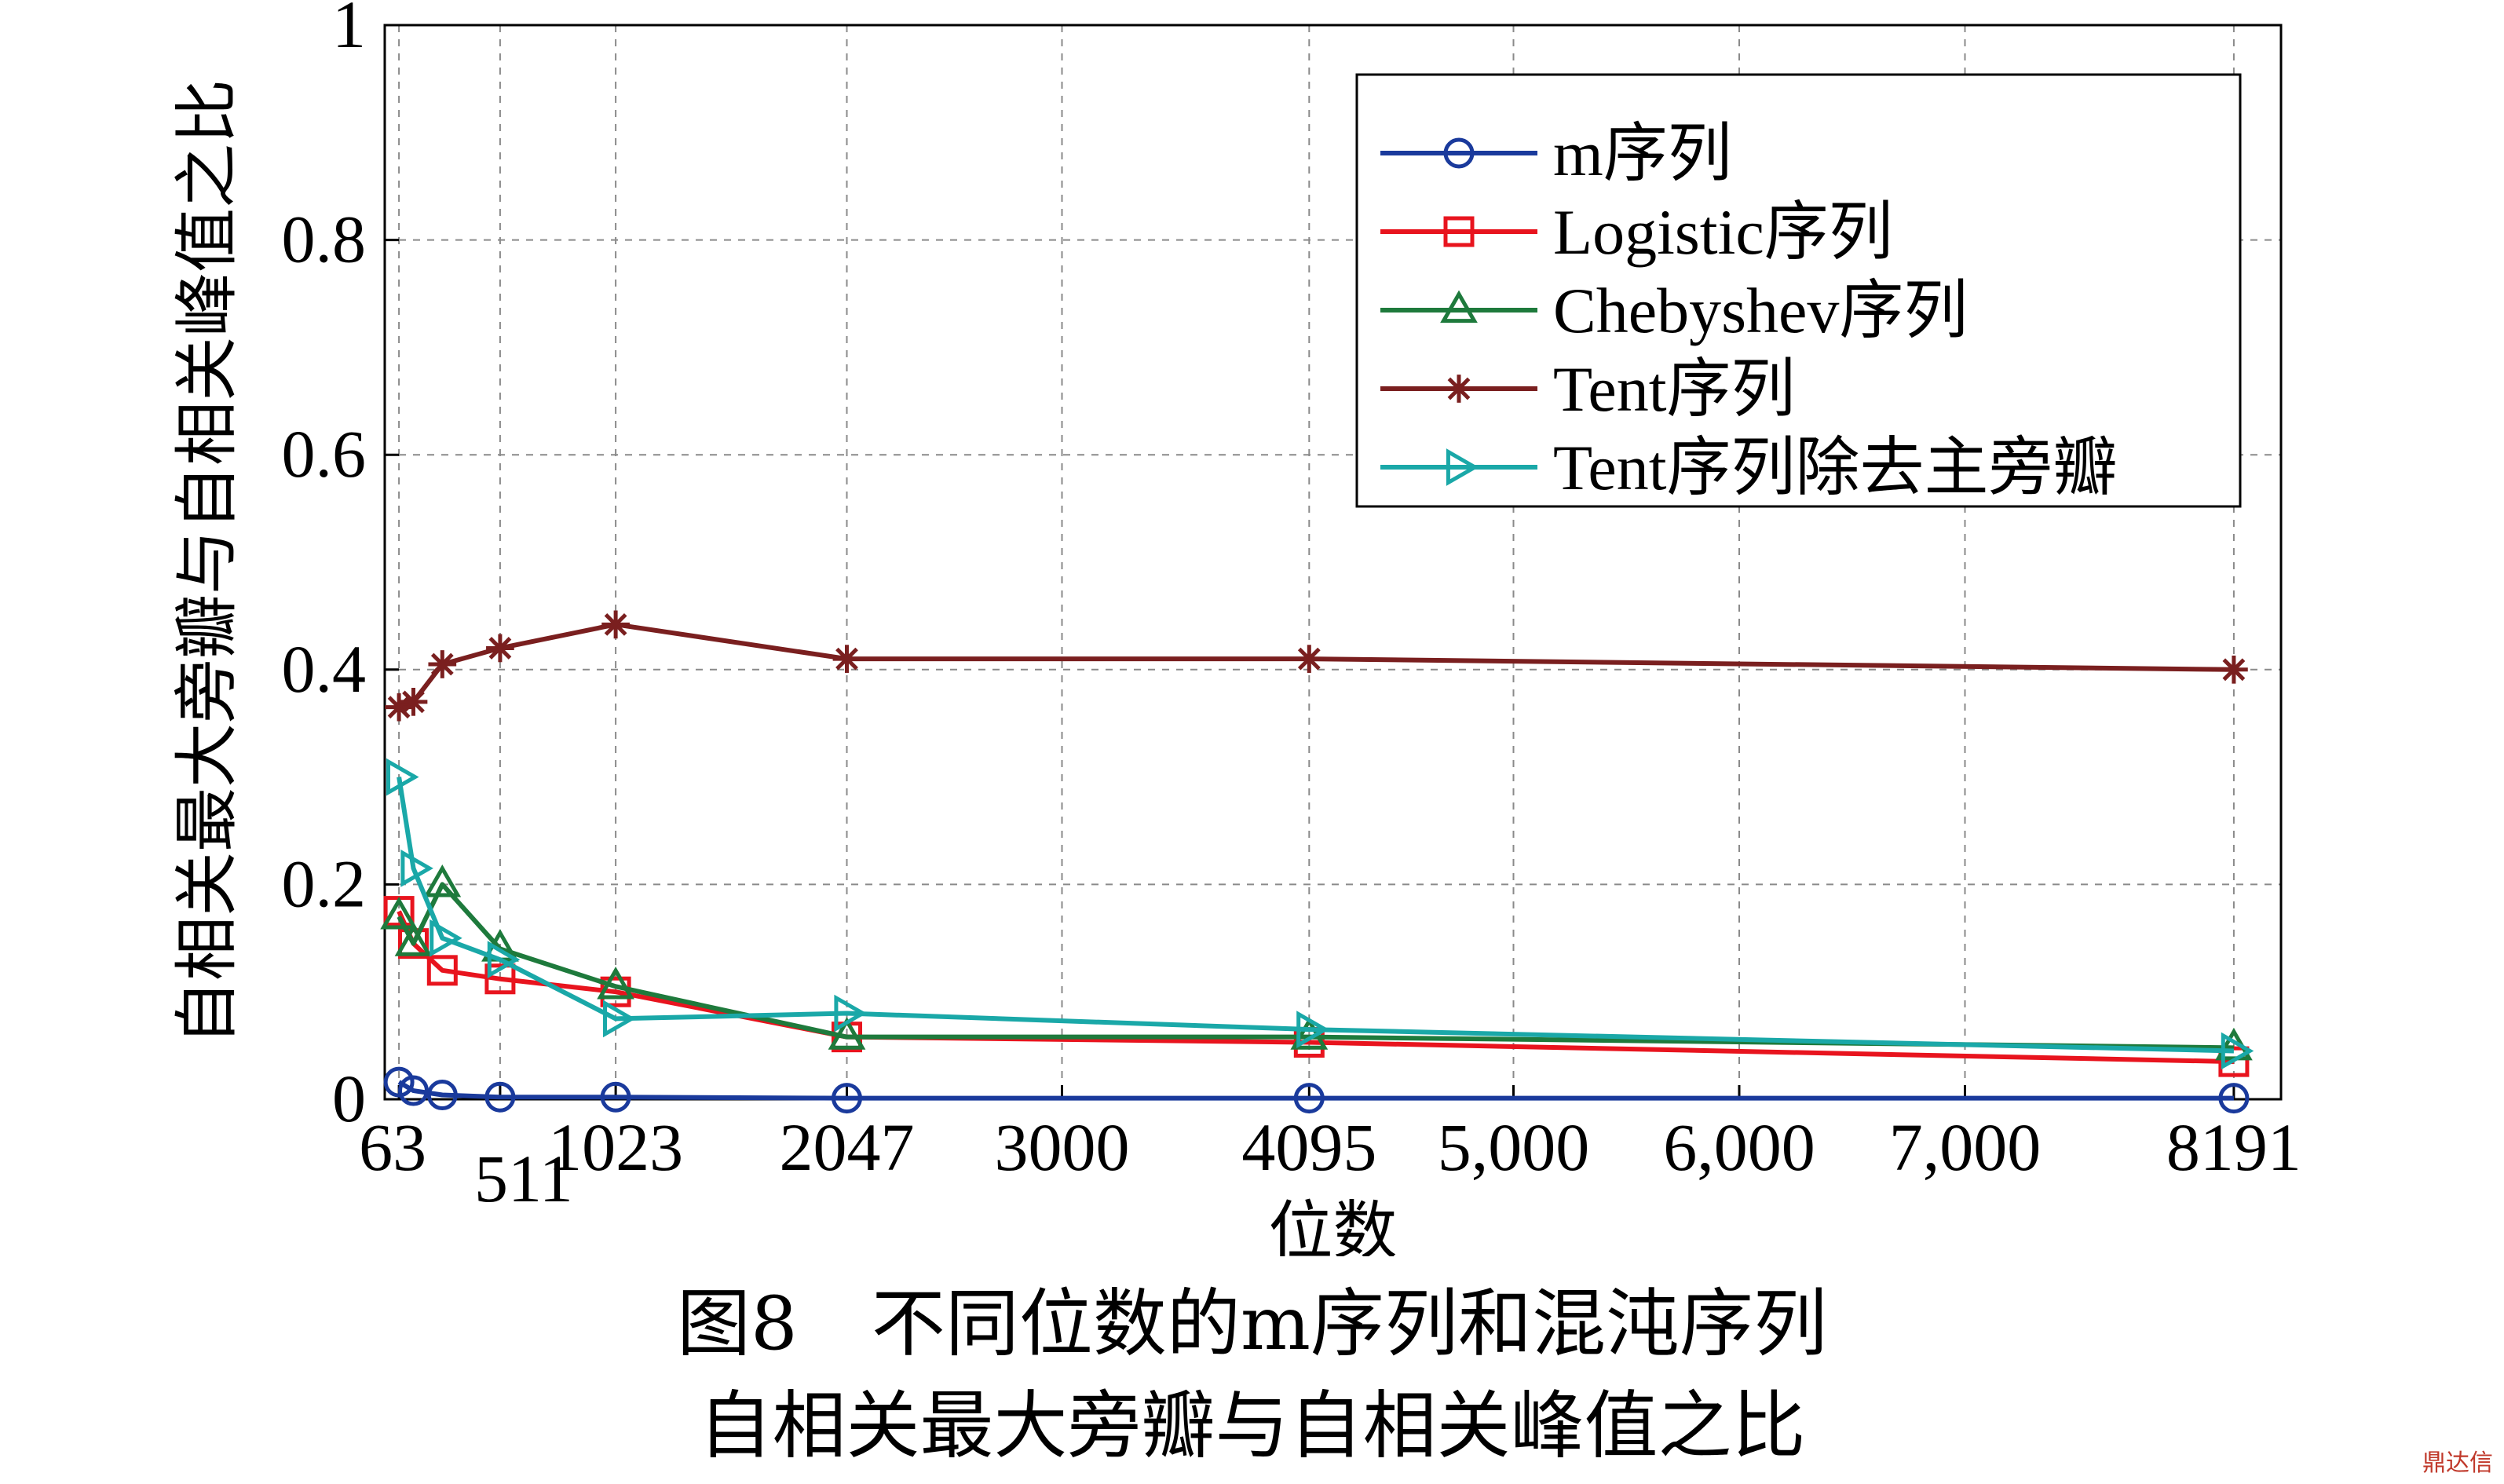  I want to click on legend-label: m序列, so click(1643, 153).